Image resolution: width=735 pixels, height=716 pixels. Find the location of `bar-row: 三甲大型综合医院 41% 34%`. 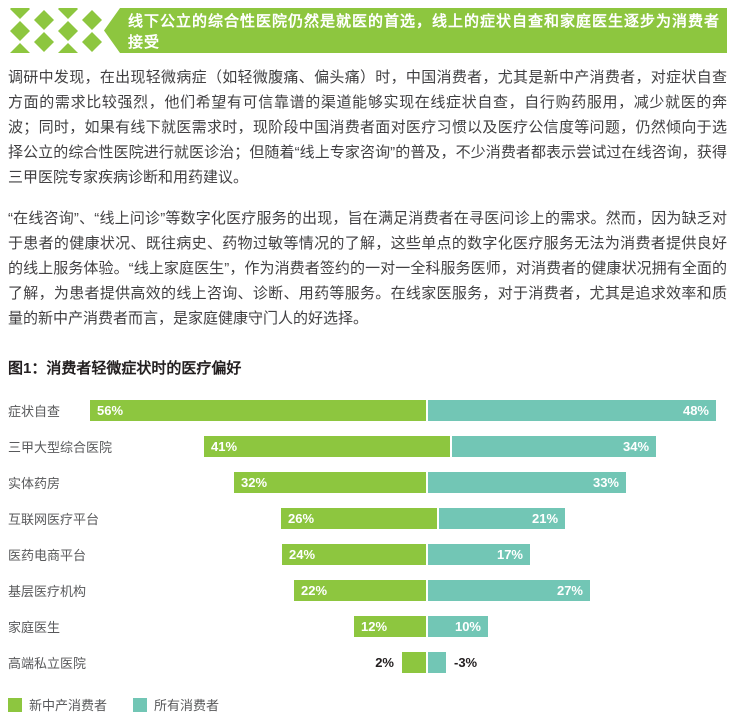

bar-row: 三甲大型综合医院 41% 34% is located at coordinates (367, 446).